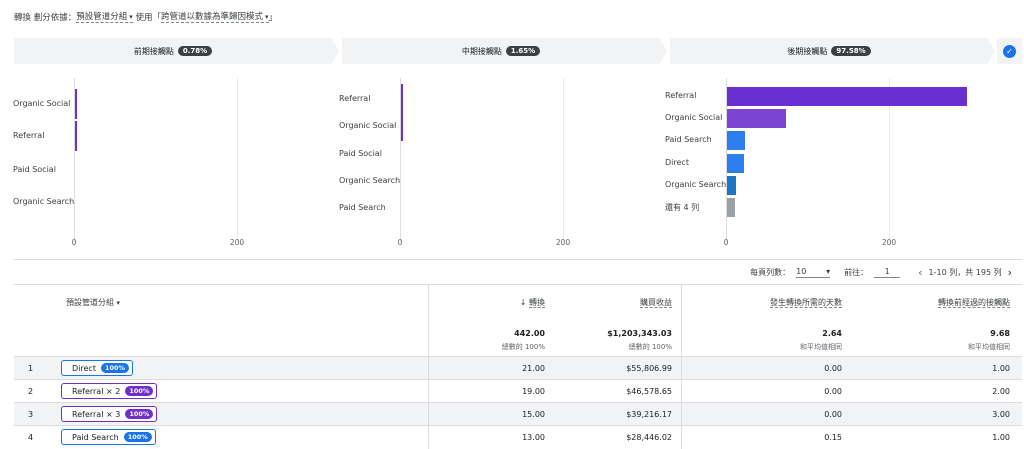 The width and height of the screenshot is (1024, 449). Describe the element at coordinates (806, 303) in the screenshot. I see `days-column-header: 發生轉換所需的天數` at that location.